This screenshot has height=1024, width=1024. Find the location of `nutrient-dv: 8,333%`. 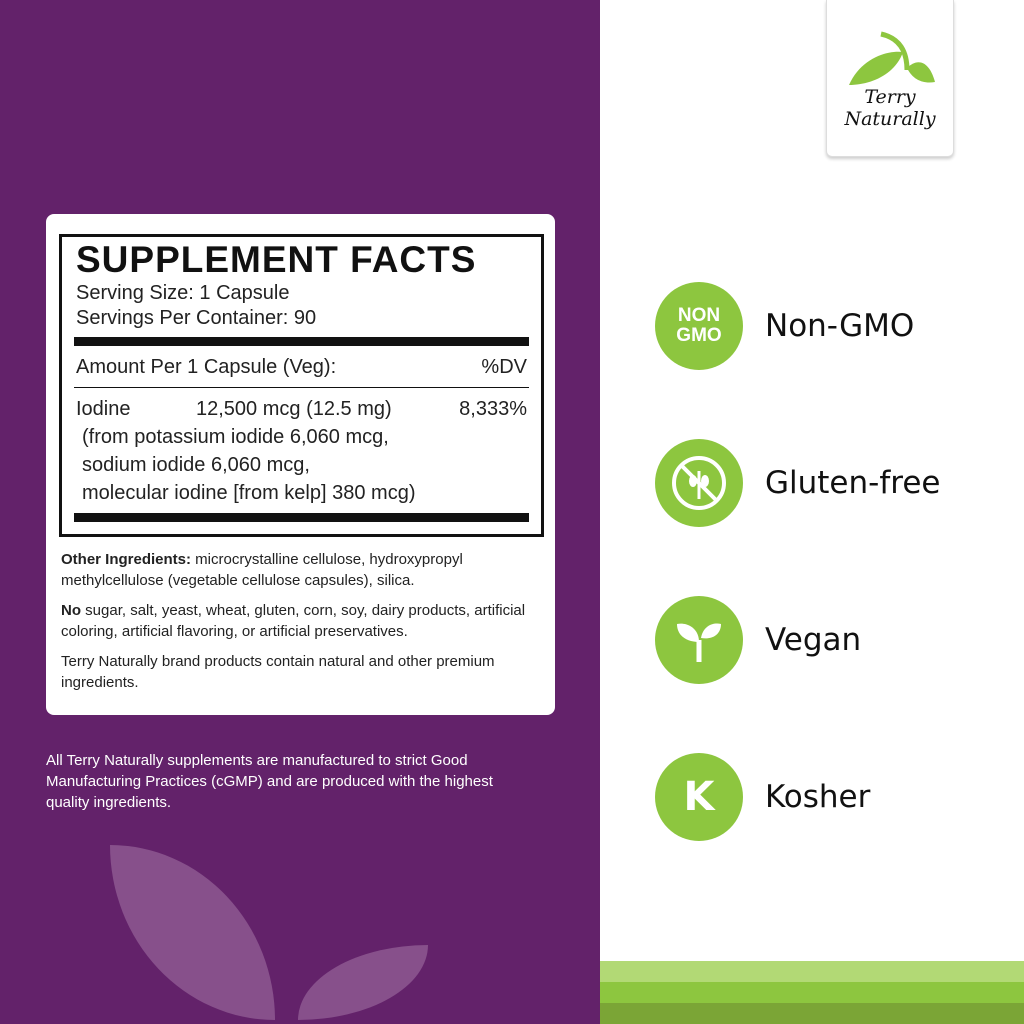

nutrient-dv: 8,333% is located at coordinates (493, 409).